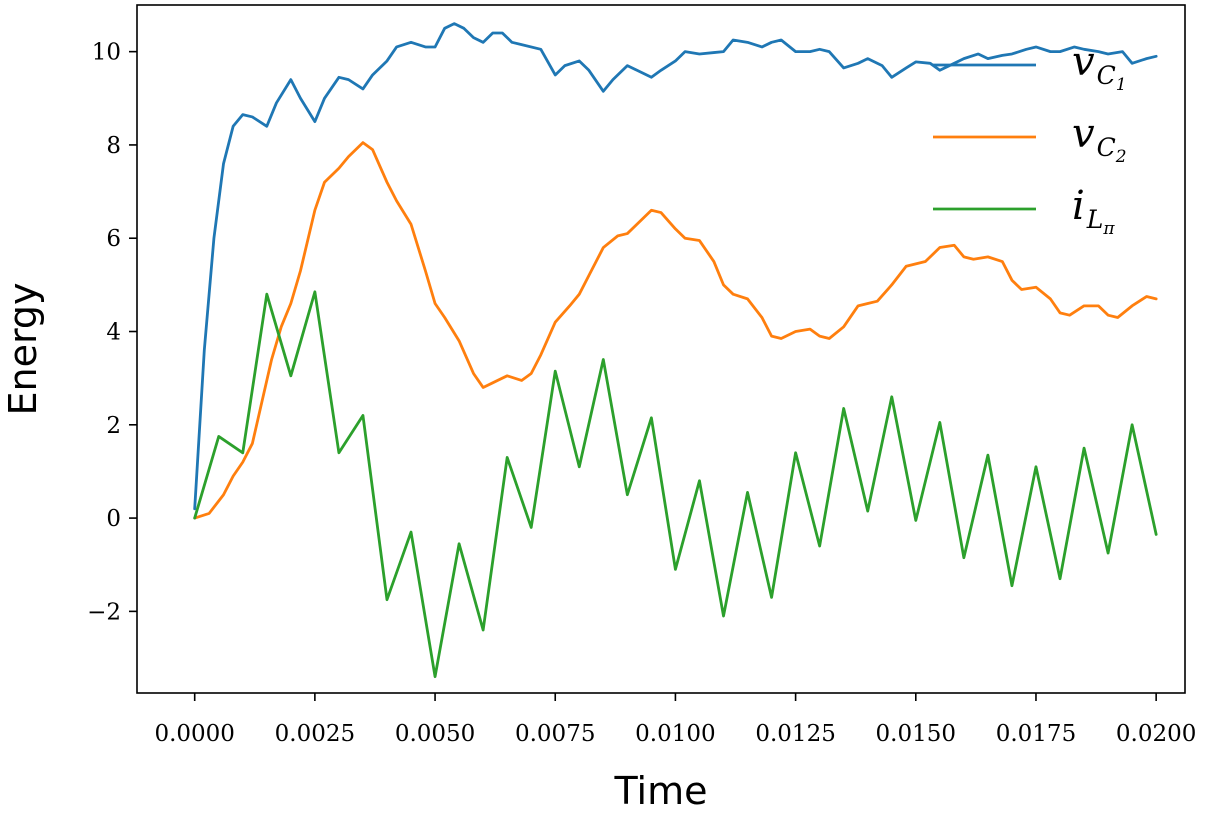  I want to click on y-tick-label: 6, so click(113, 239).